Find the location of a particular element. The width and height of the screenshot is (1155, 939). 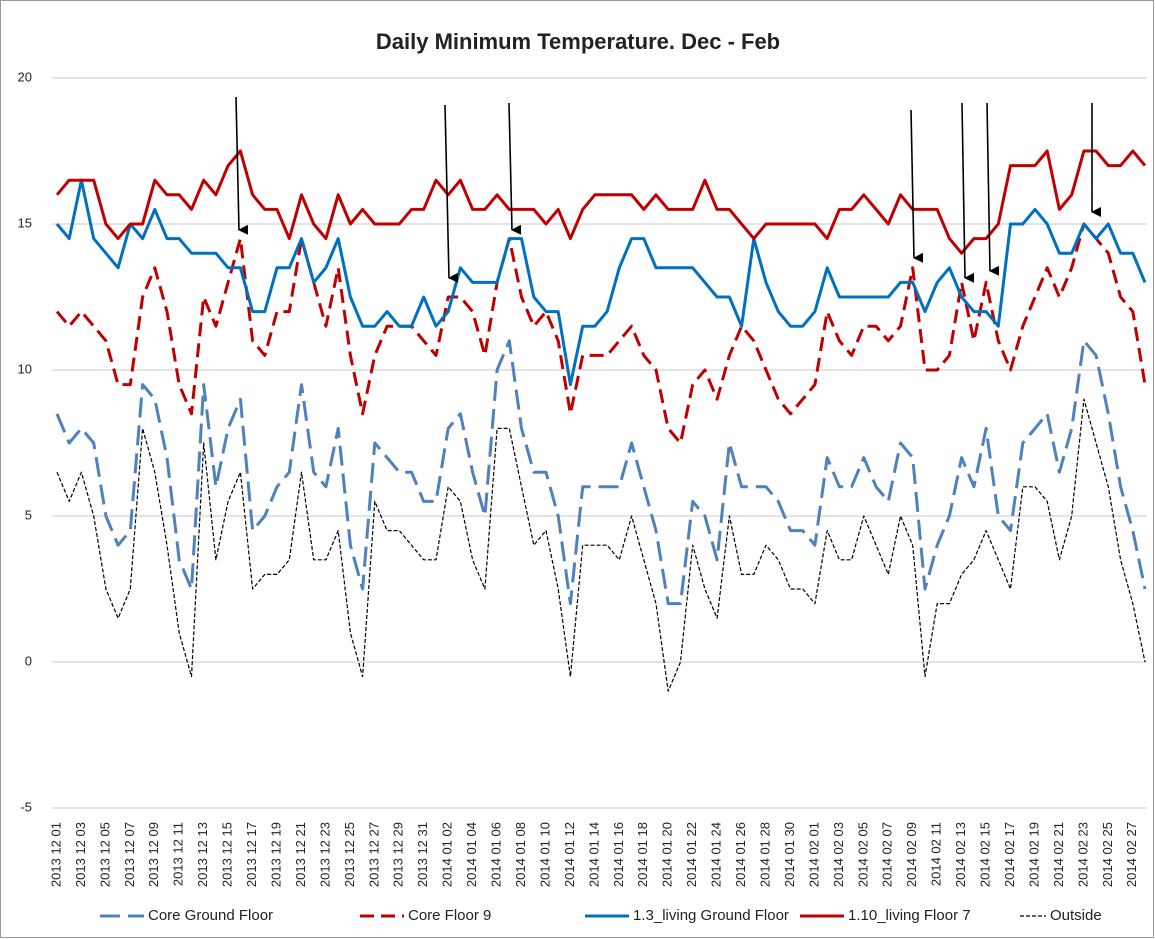

x-tick-label: 2013 12 03 is located at coordinates (80, 854).